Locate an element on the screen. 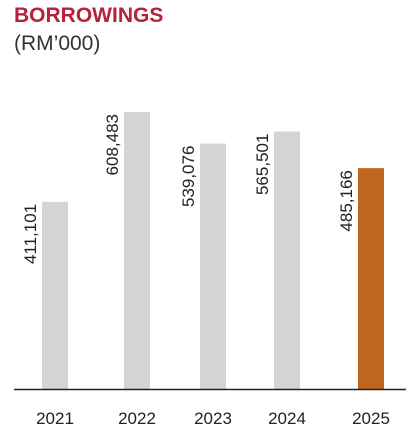 The width and height of the screenshot is (420, 434). data-label-2022: 608,483 is located at coordinates (112, 144).